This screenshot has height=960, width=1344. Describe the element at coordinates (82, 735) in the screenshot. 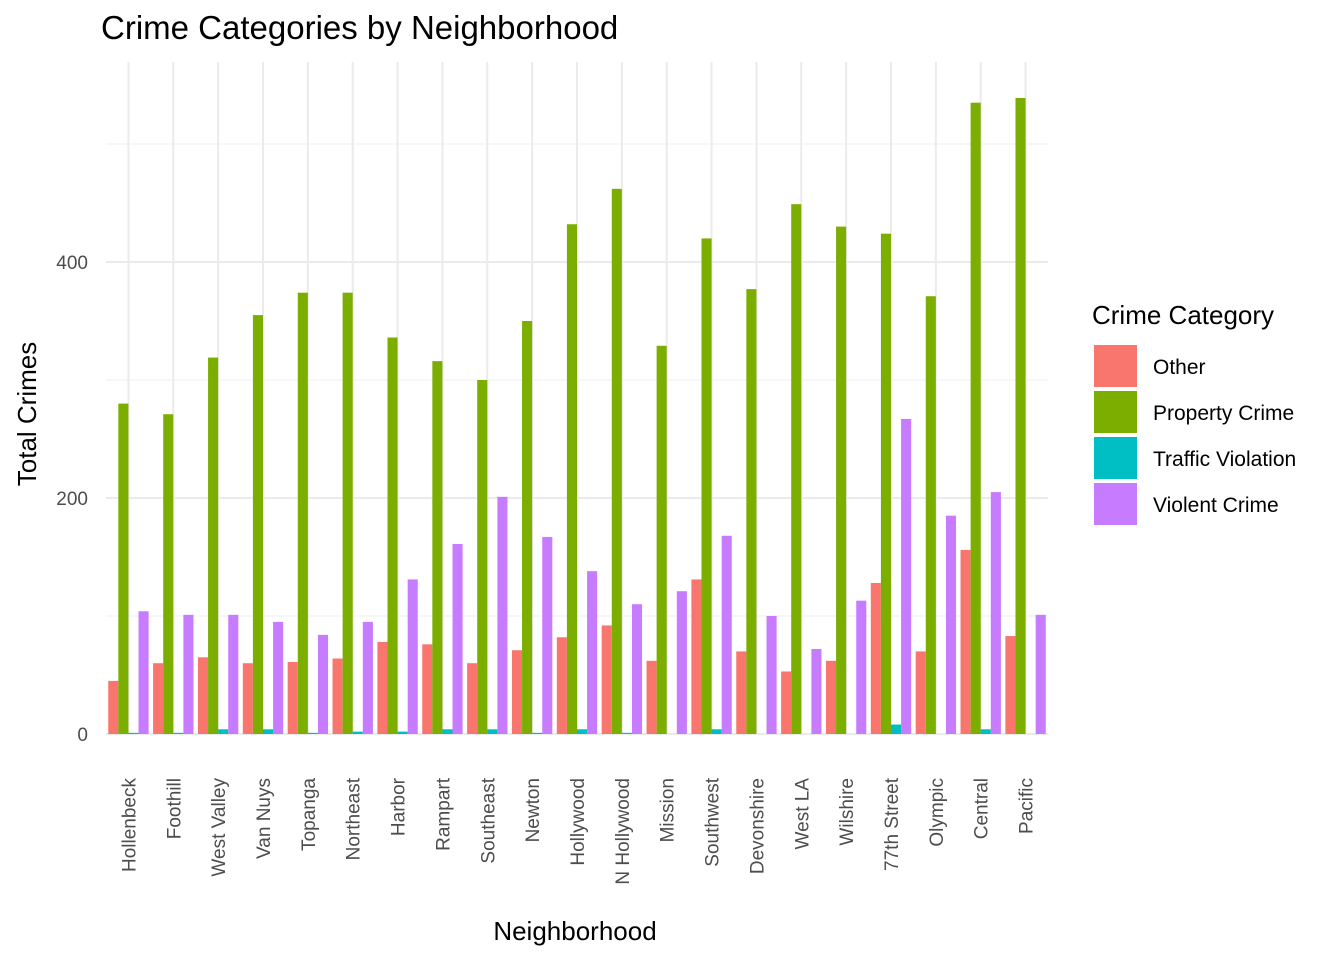

I see `y-tick-label: 0` at that location.